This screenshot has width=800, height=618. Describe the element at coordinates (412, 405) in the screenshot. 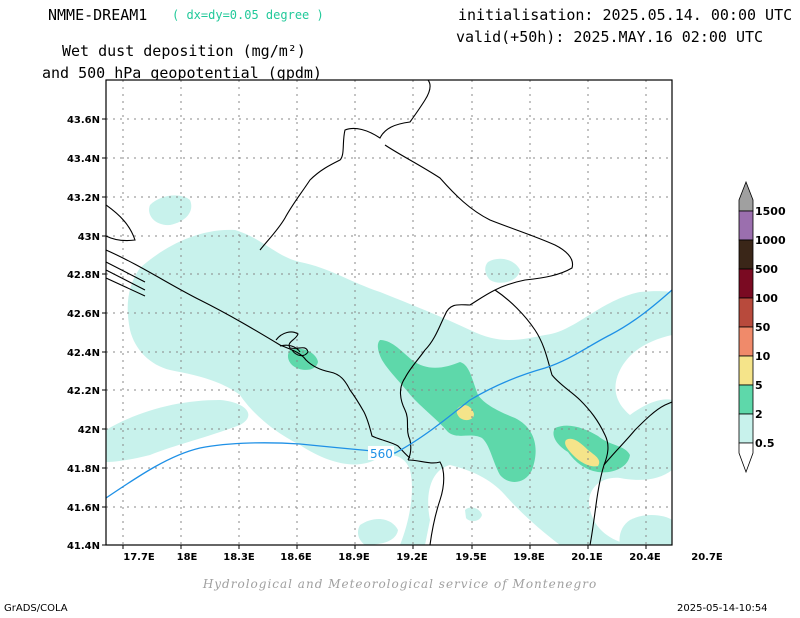

I see `border-alb-mne` at that location.